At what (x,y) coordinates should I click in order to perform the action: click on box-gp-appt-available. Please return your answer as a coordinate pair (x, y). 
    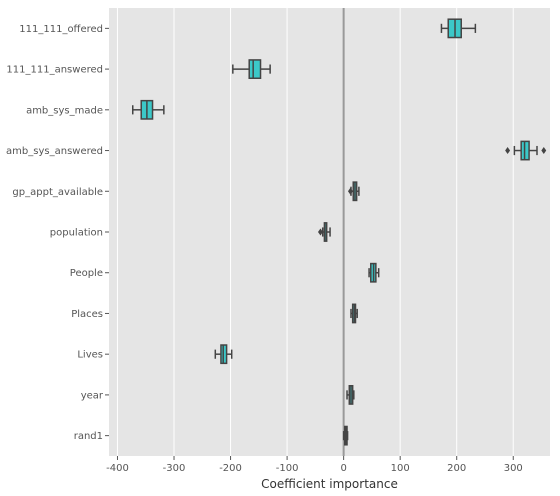
    Looking at the image, I should click on (353, 191).